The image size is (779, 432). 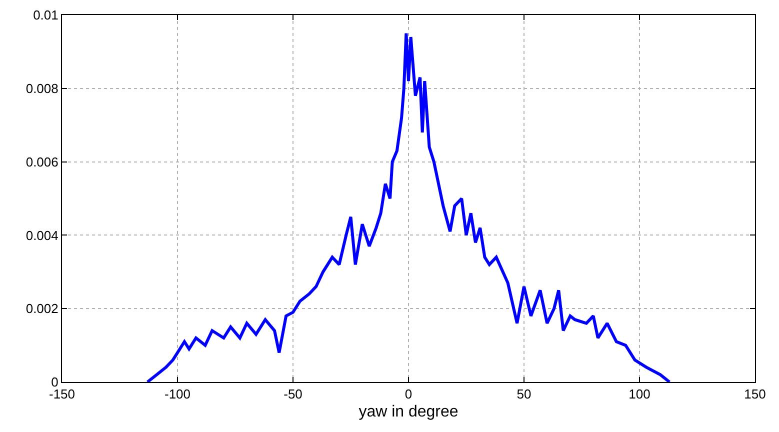 What do you see at coordinates (408, 394) in the screenshot?
I see `x-tick-label: 0` at bounding box center [408, 394].